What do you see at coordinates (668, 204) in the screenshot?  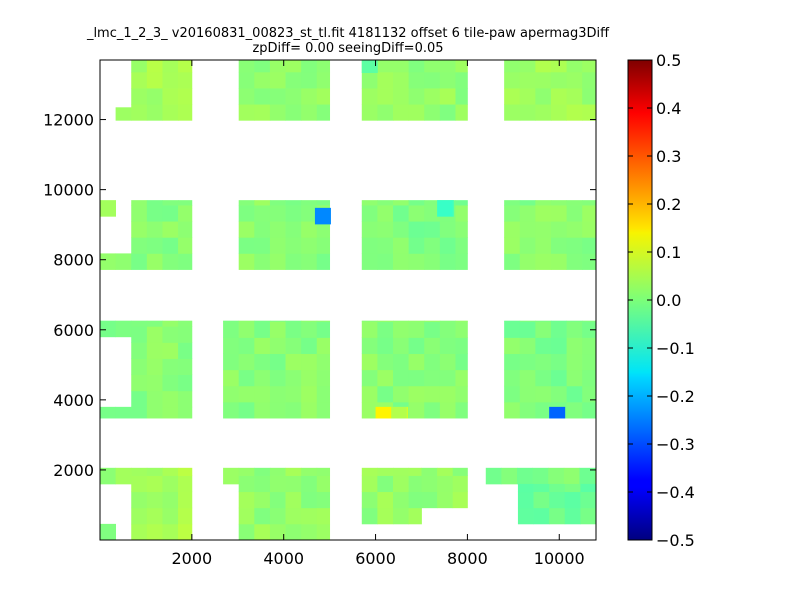 I see `colorbar-tick-label: 0.2` at bounding box center [668, 204].